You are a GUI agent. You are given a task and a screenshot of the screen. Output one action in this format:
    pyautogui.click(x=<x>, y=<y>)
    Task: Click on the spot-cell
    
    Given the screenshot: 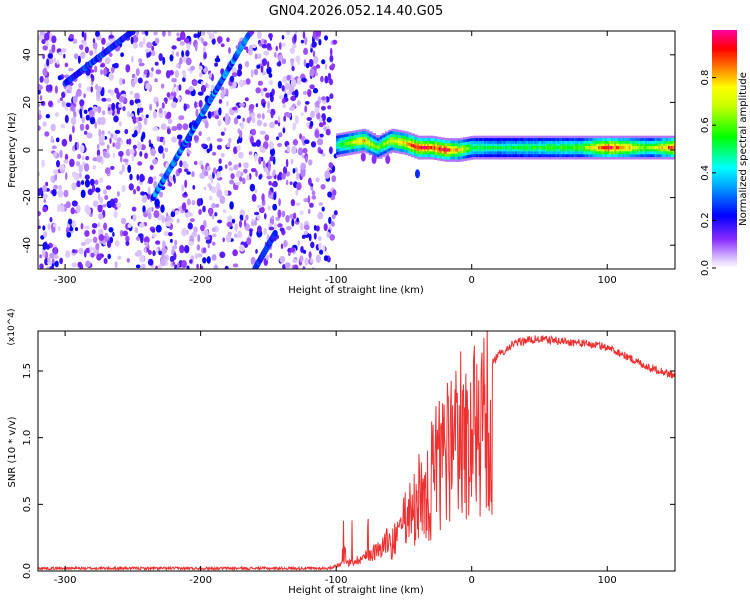 What is the action you would take?
    pyautogui.click(x=363, y=157)
    